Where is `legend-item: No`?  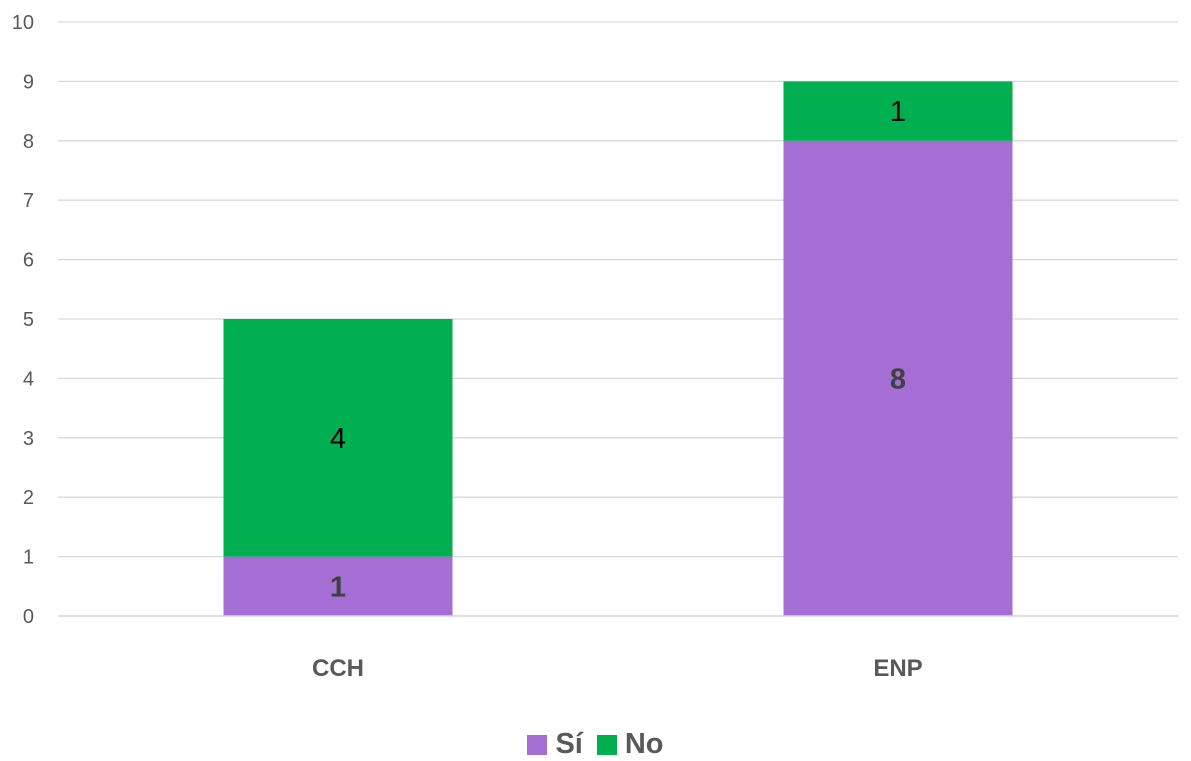 legend-item: No is located at coordinates (630, 744).